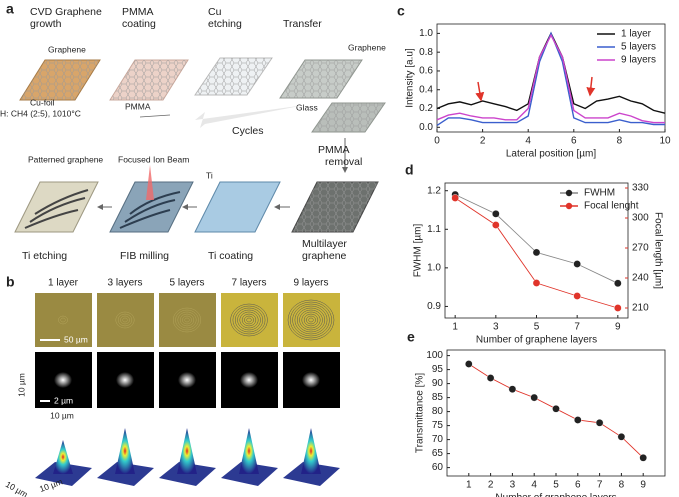  I want to click on scale-label: 10 µm, so click(62, 415).